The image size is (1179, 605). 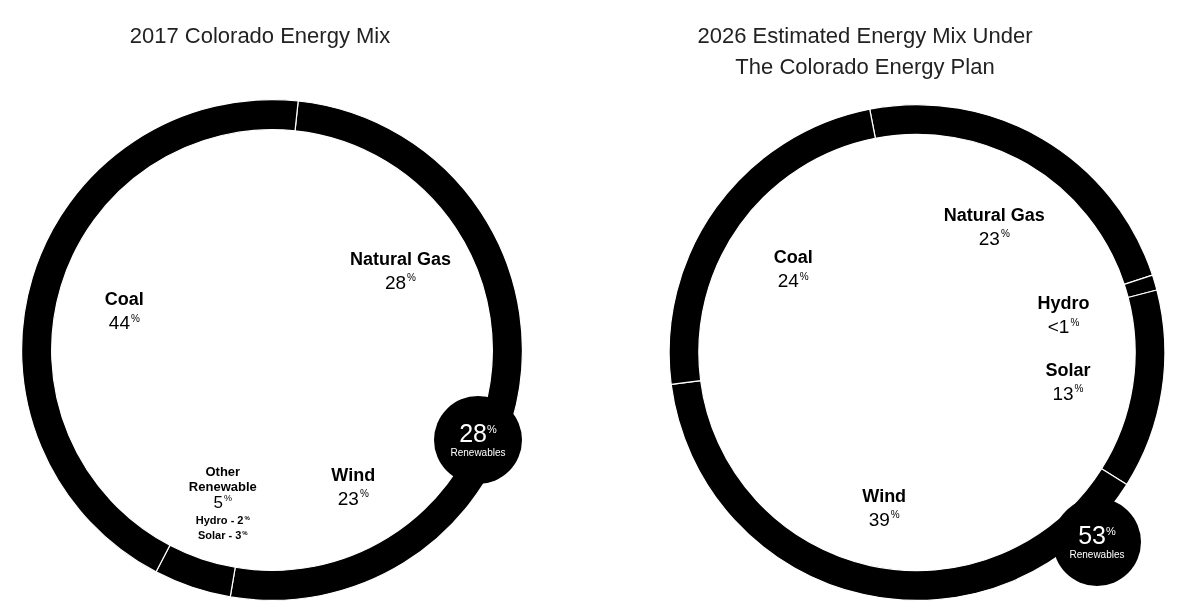 I want to click on slice-label: Hydro, so click(x=1063, y=303).